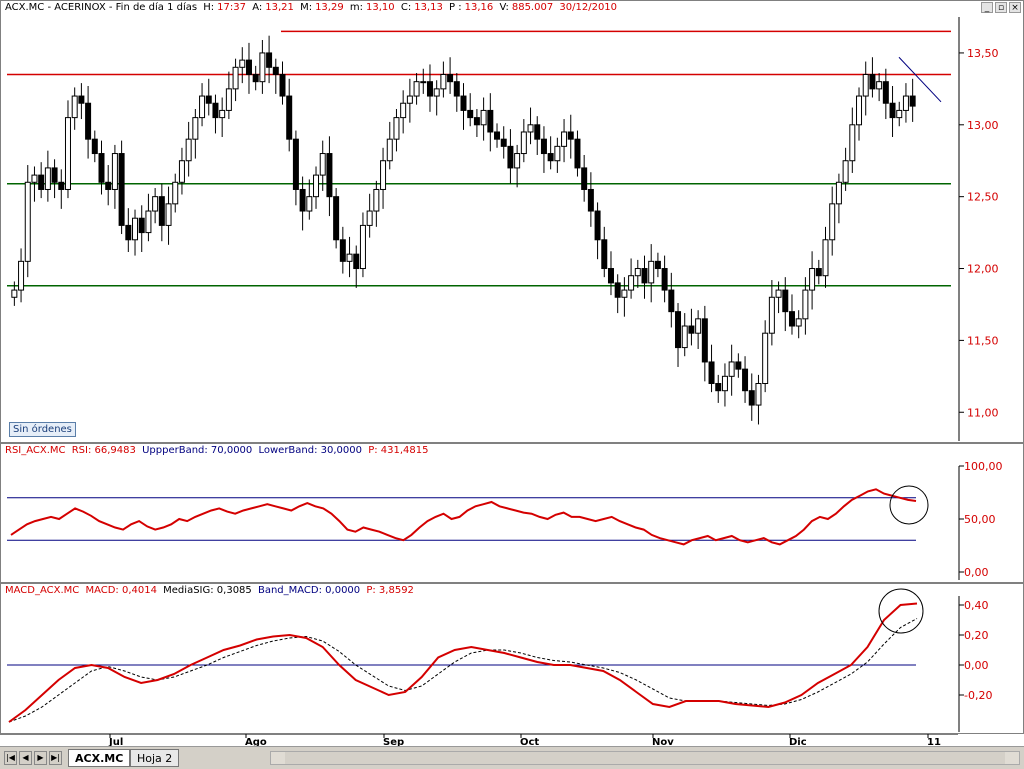 The image size is (1024, 769). I want to click on rsi-tick-label: 0,00, so click(976, 572).